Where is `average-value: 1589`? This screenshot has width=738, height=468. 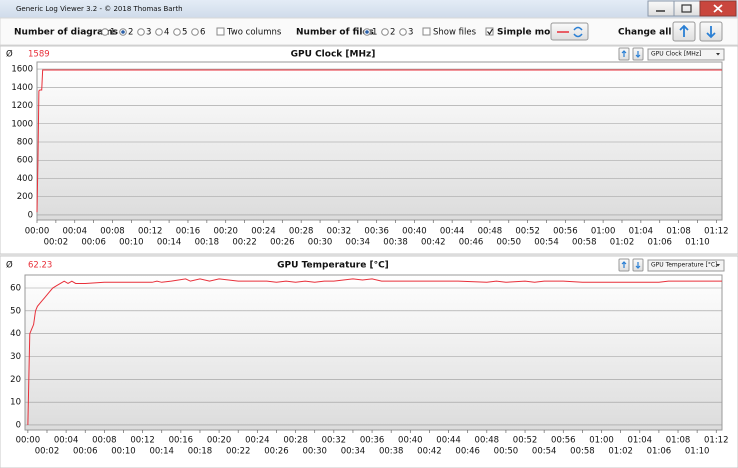 average-value: 1589 is located at coordinates (39, 55).